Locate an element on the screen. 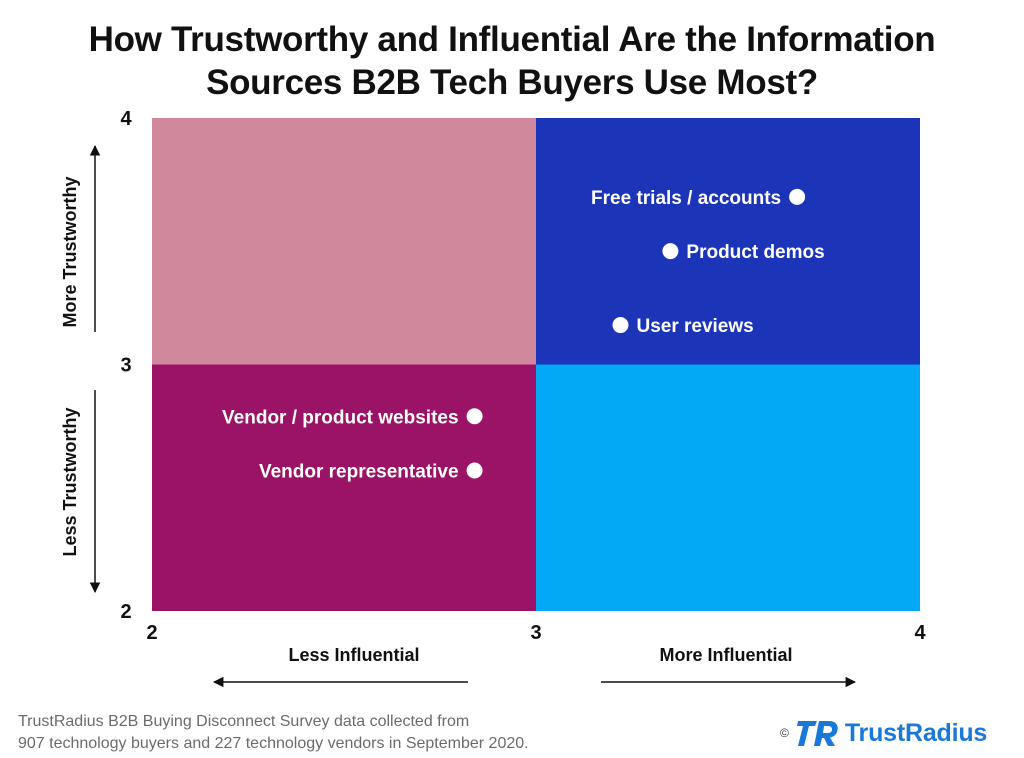 This screenshot has height=758, width=1024. brand-logo: © TrustRadius is located at coordinates (883, 733).